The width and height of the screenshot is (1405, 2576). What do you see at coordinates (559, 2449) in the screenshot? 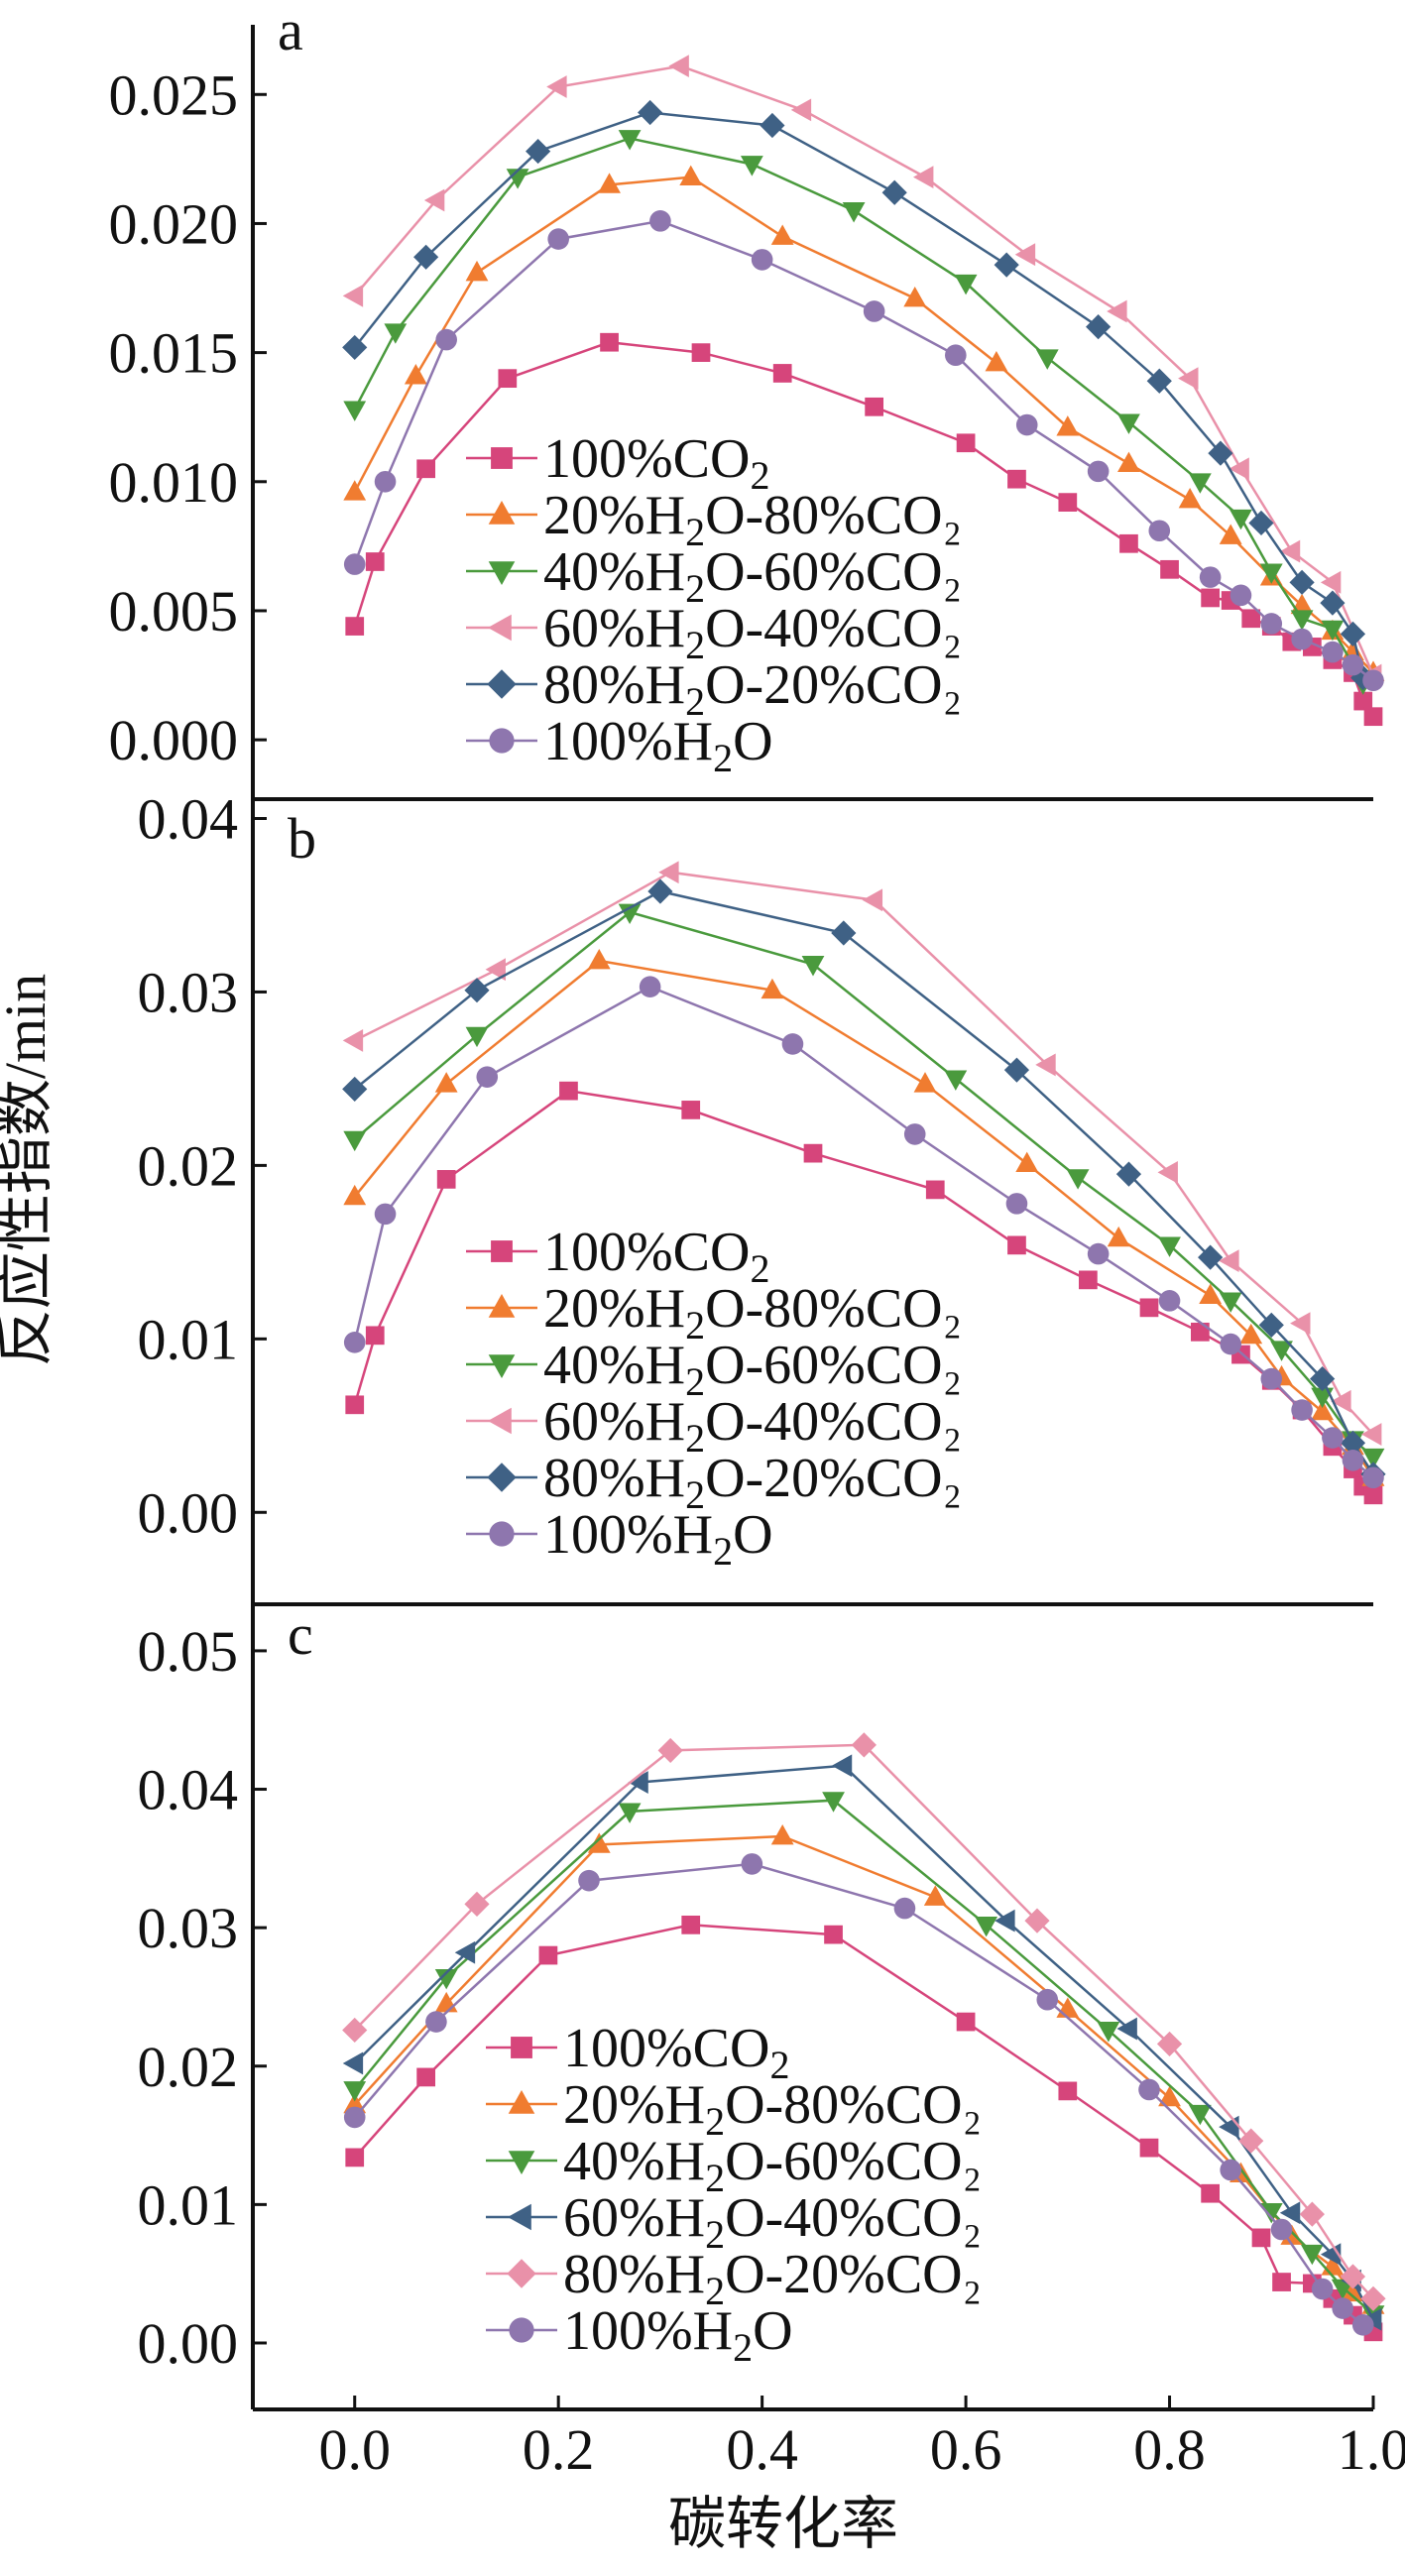
I see `x-tick-label: 0.2` at bounding box center [559, 2449].